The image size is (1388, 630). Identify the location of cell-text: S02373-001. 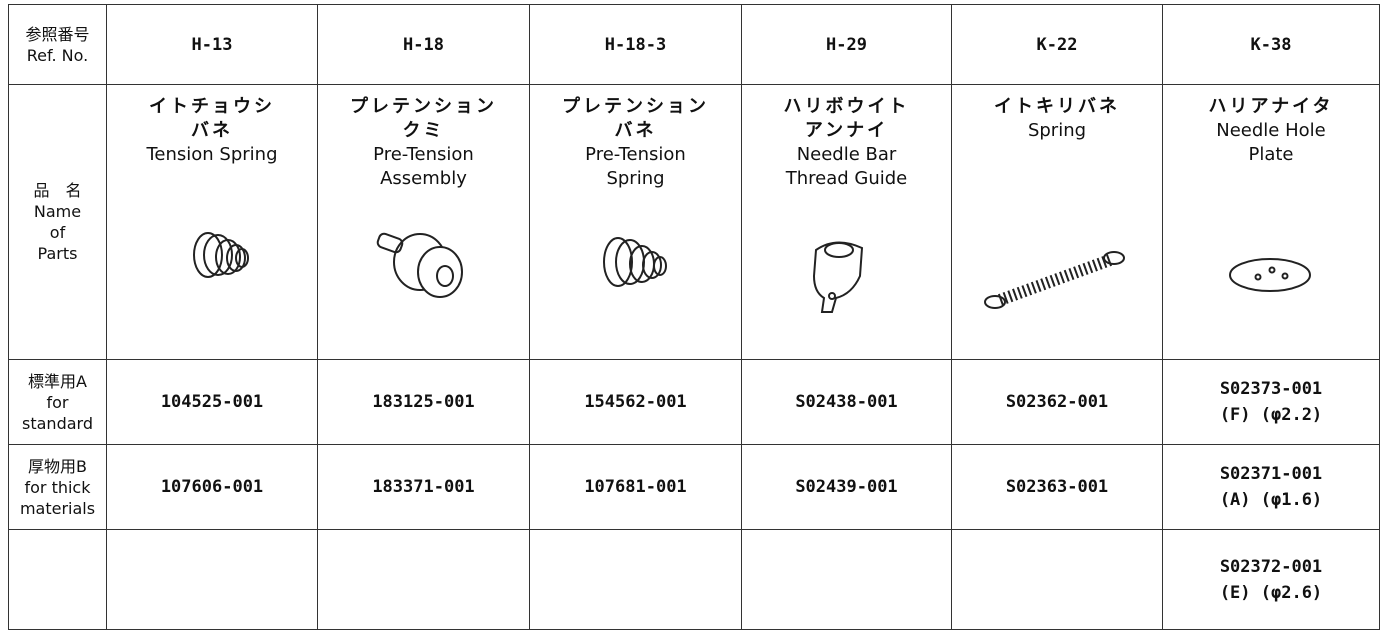
(1271, 389).